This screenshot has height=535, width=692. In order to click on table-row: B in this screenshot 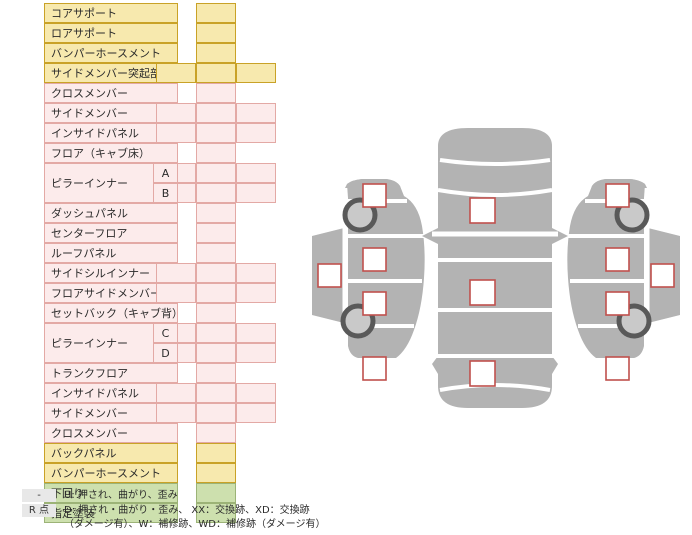, I will do `click(160, 193)`.